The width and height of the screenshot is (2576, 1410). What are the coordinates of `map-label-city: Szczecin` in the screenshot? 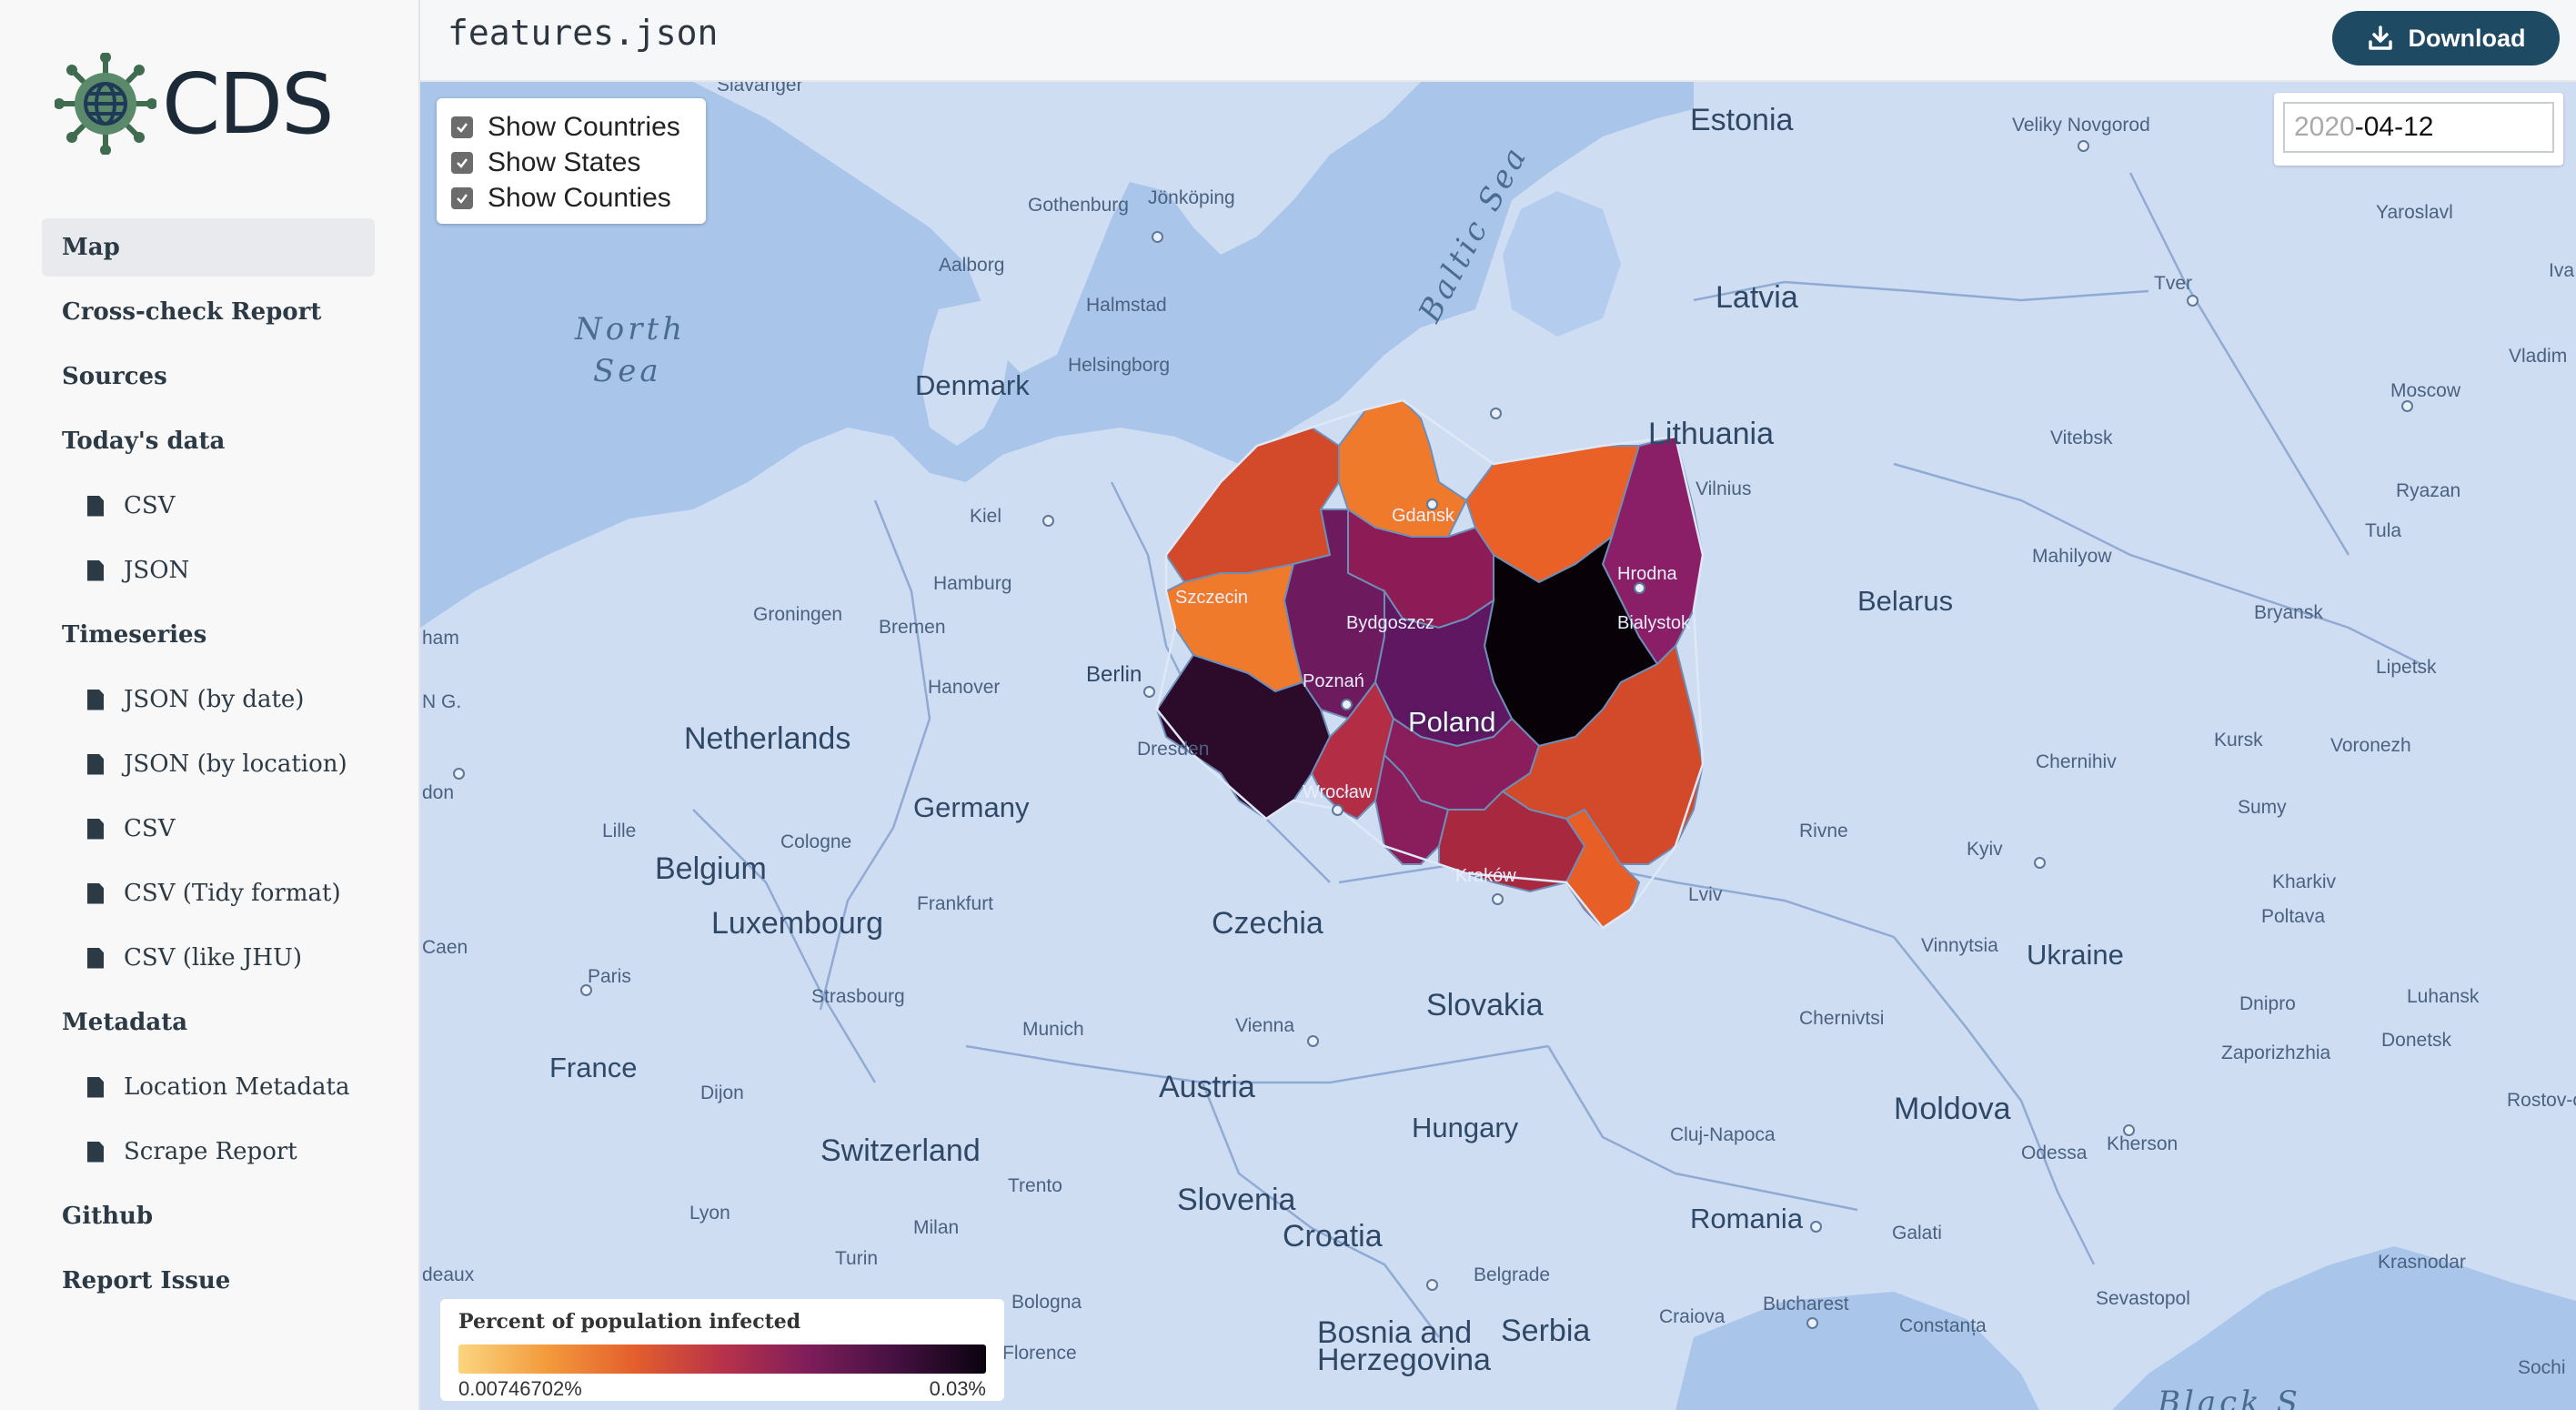 It's located at (1212, 598).